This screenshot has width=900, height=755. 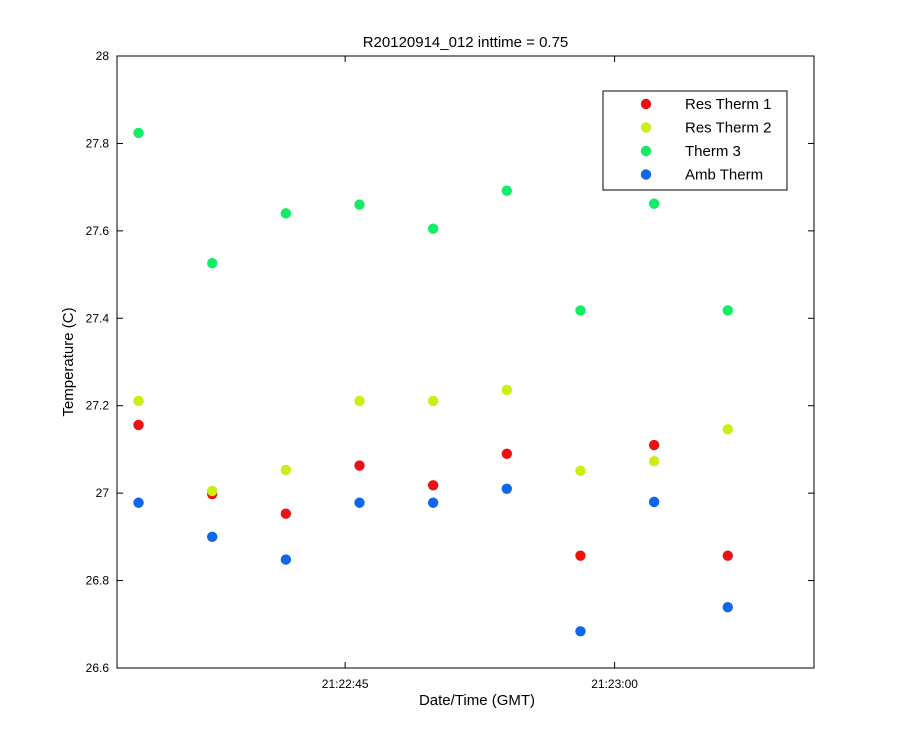 What do you see at coordinates (728, 104) in the screenshot?
I see `legend-label-res-therm-1: Res Therm 1` at bounding box center [728, 104].